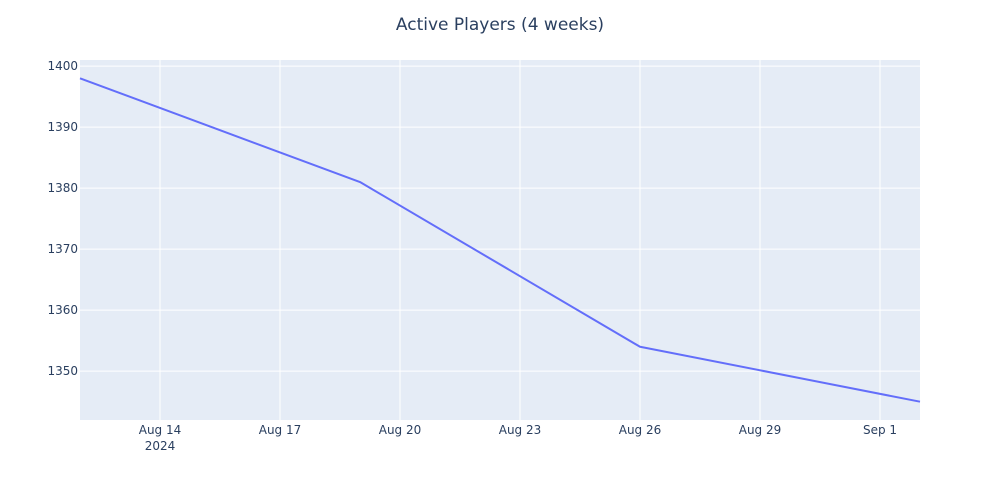 This screenshot has width=1000, height=500. What do you see at coordinates (62, 249) in the screenshot?
I see `y-tick-label: 1370` at bounding box center [62, 249].